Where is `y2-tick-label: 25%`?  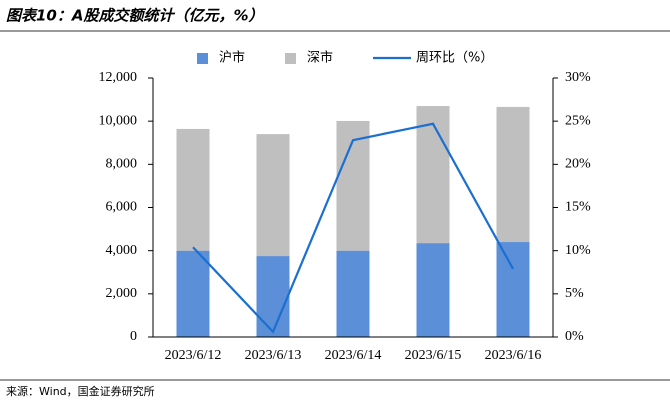
y2-tick-label: 25% is located at coordinates (578, 120).